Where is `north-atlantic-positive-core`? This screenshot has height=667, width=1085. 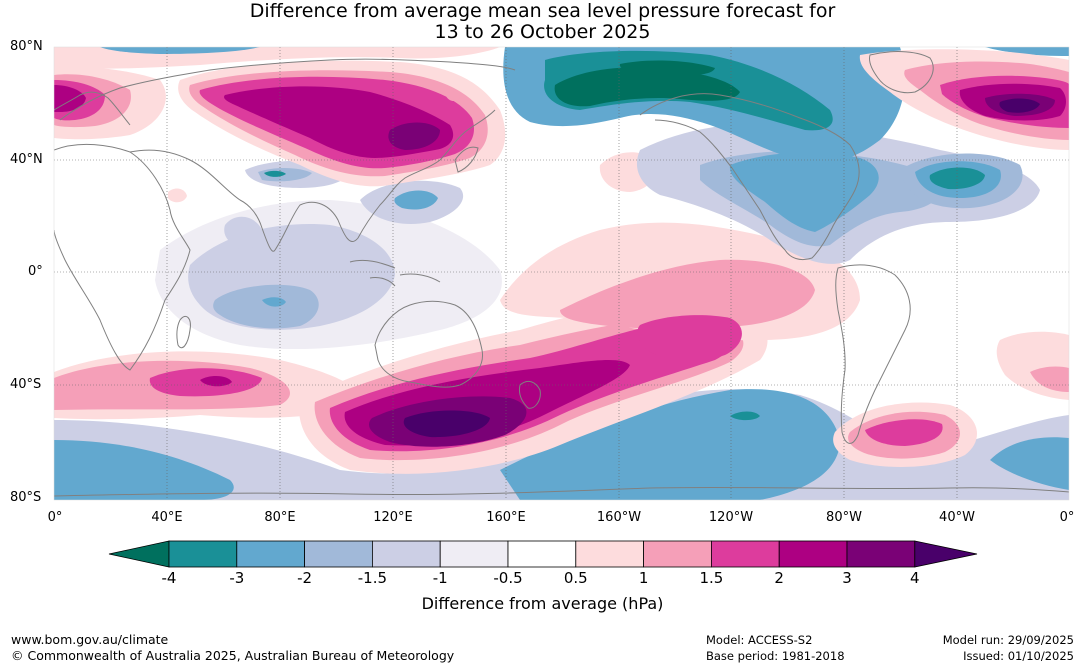 north-atlantic-positive-core is located at coordinates (1019, 105).